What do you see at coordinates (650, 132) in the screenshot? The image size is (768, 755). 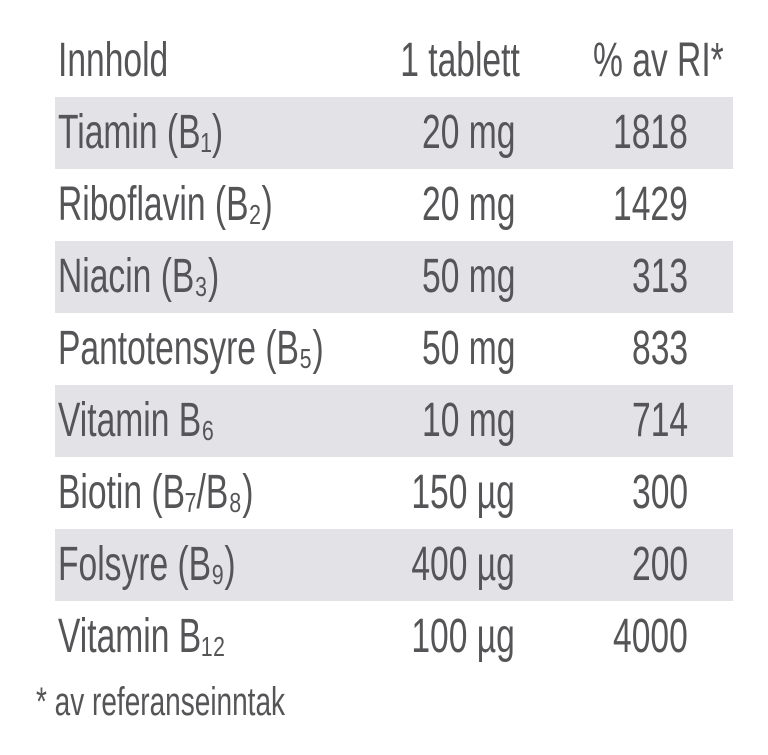 I see `table-cell: 1818` at bounding box center [650, 132].